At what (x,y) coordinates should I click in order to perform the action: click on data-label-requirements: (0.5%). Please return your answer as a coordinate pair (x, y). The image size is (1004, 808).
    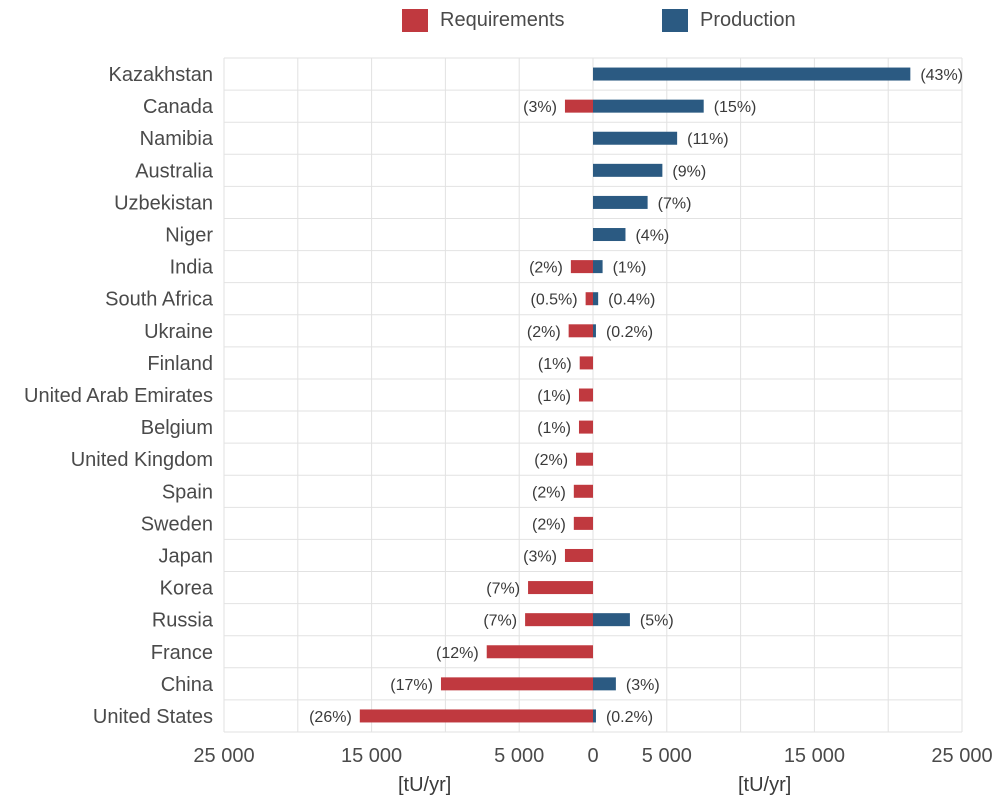
    Looking at the image, I should click on (553, 300).